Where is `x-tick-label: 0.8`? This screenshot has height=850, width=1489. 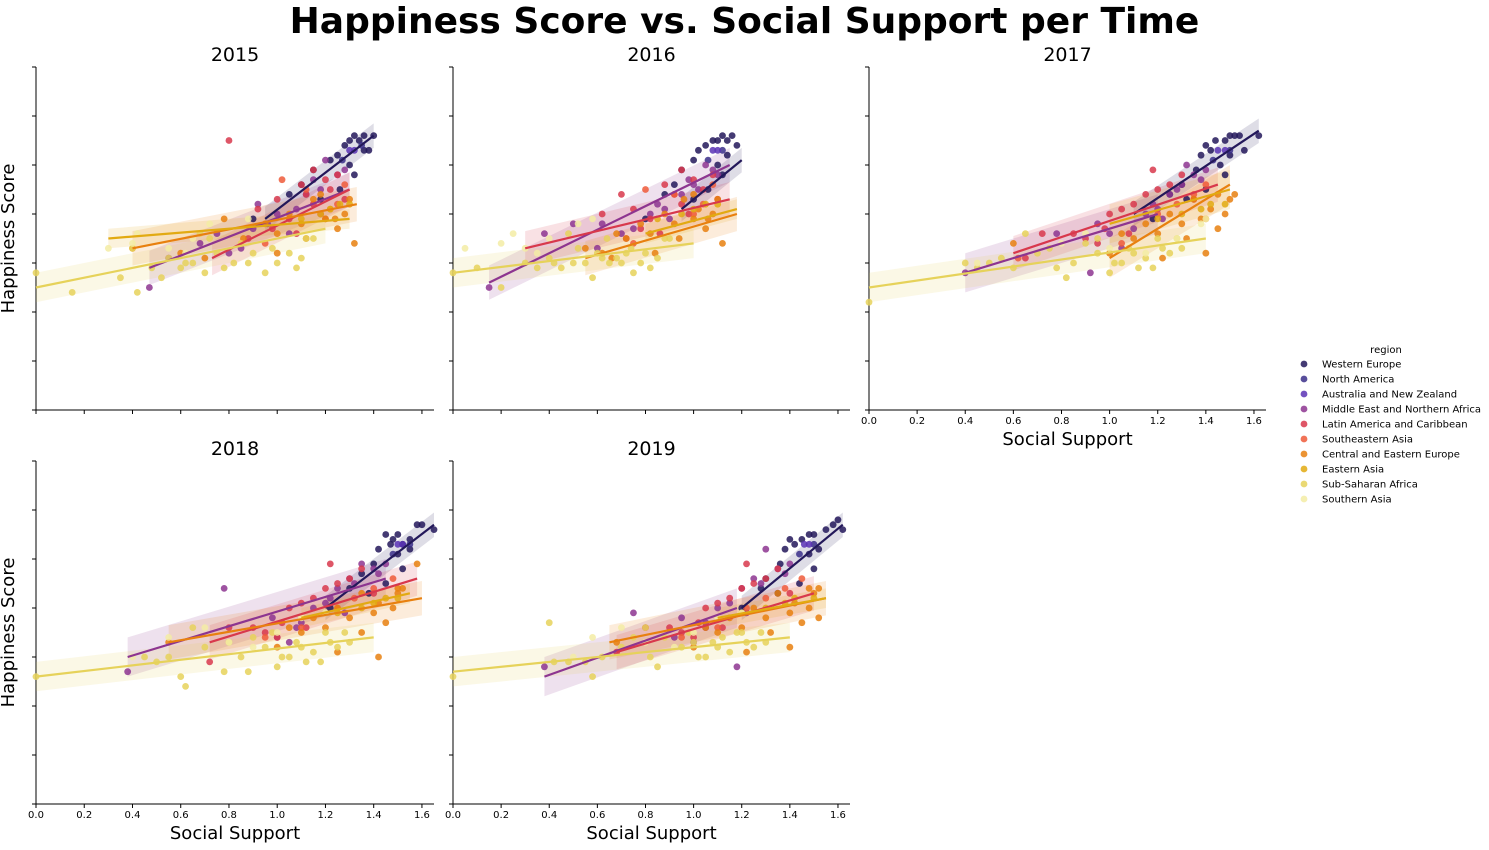 x-tick-label: 0.8 is located at coordinates (646, 815).